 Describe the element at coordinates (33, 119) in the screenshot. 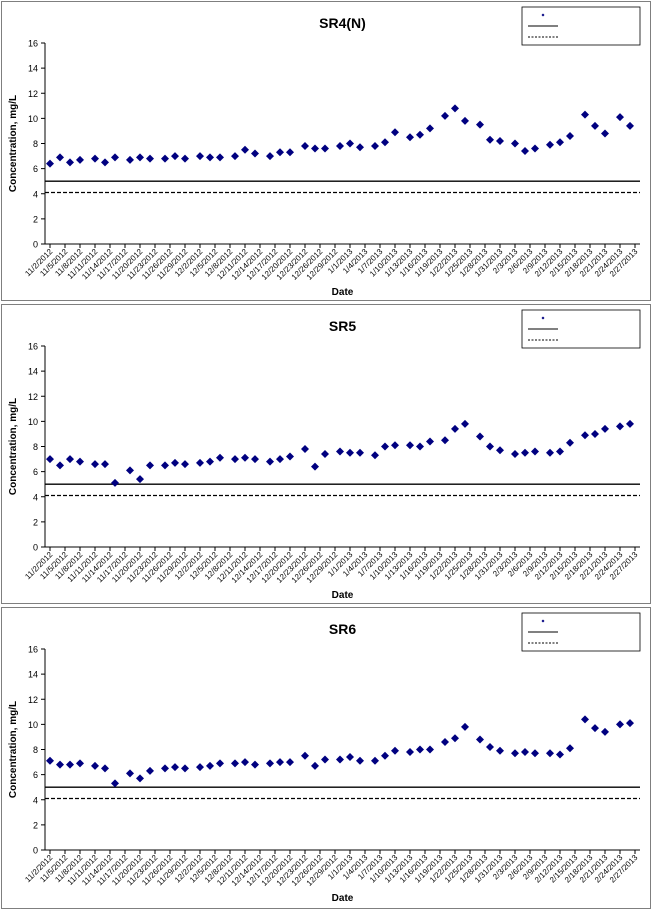

I see `y-tick-label: 10` at that location.